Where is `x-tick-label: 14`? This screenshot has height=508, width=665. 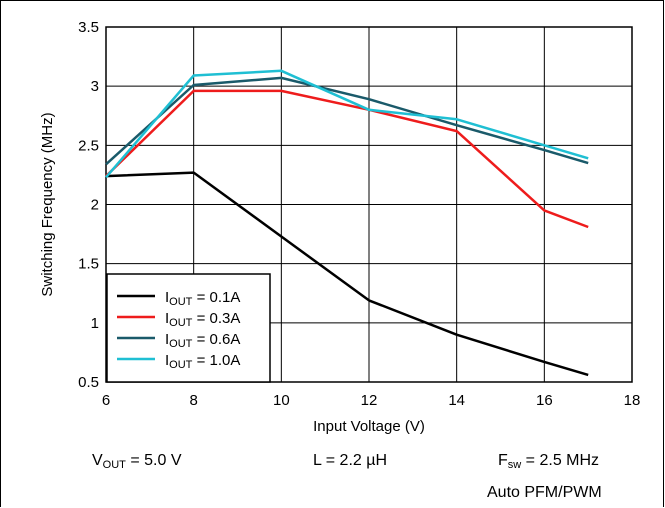 x-tick-label: 14 is located at coordinates (456, 400).